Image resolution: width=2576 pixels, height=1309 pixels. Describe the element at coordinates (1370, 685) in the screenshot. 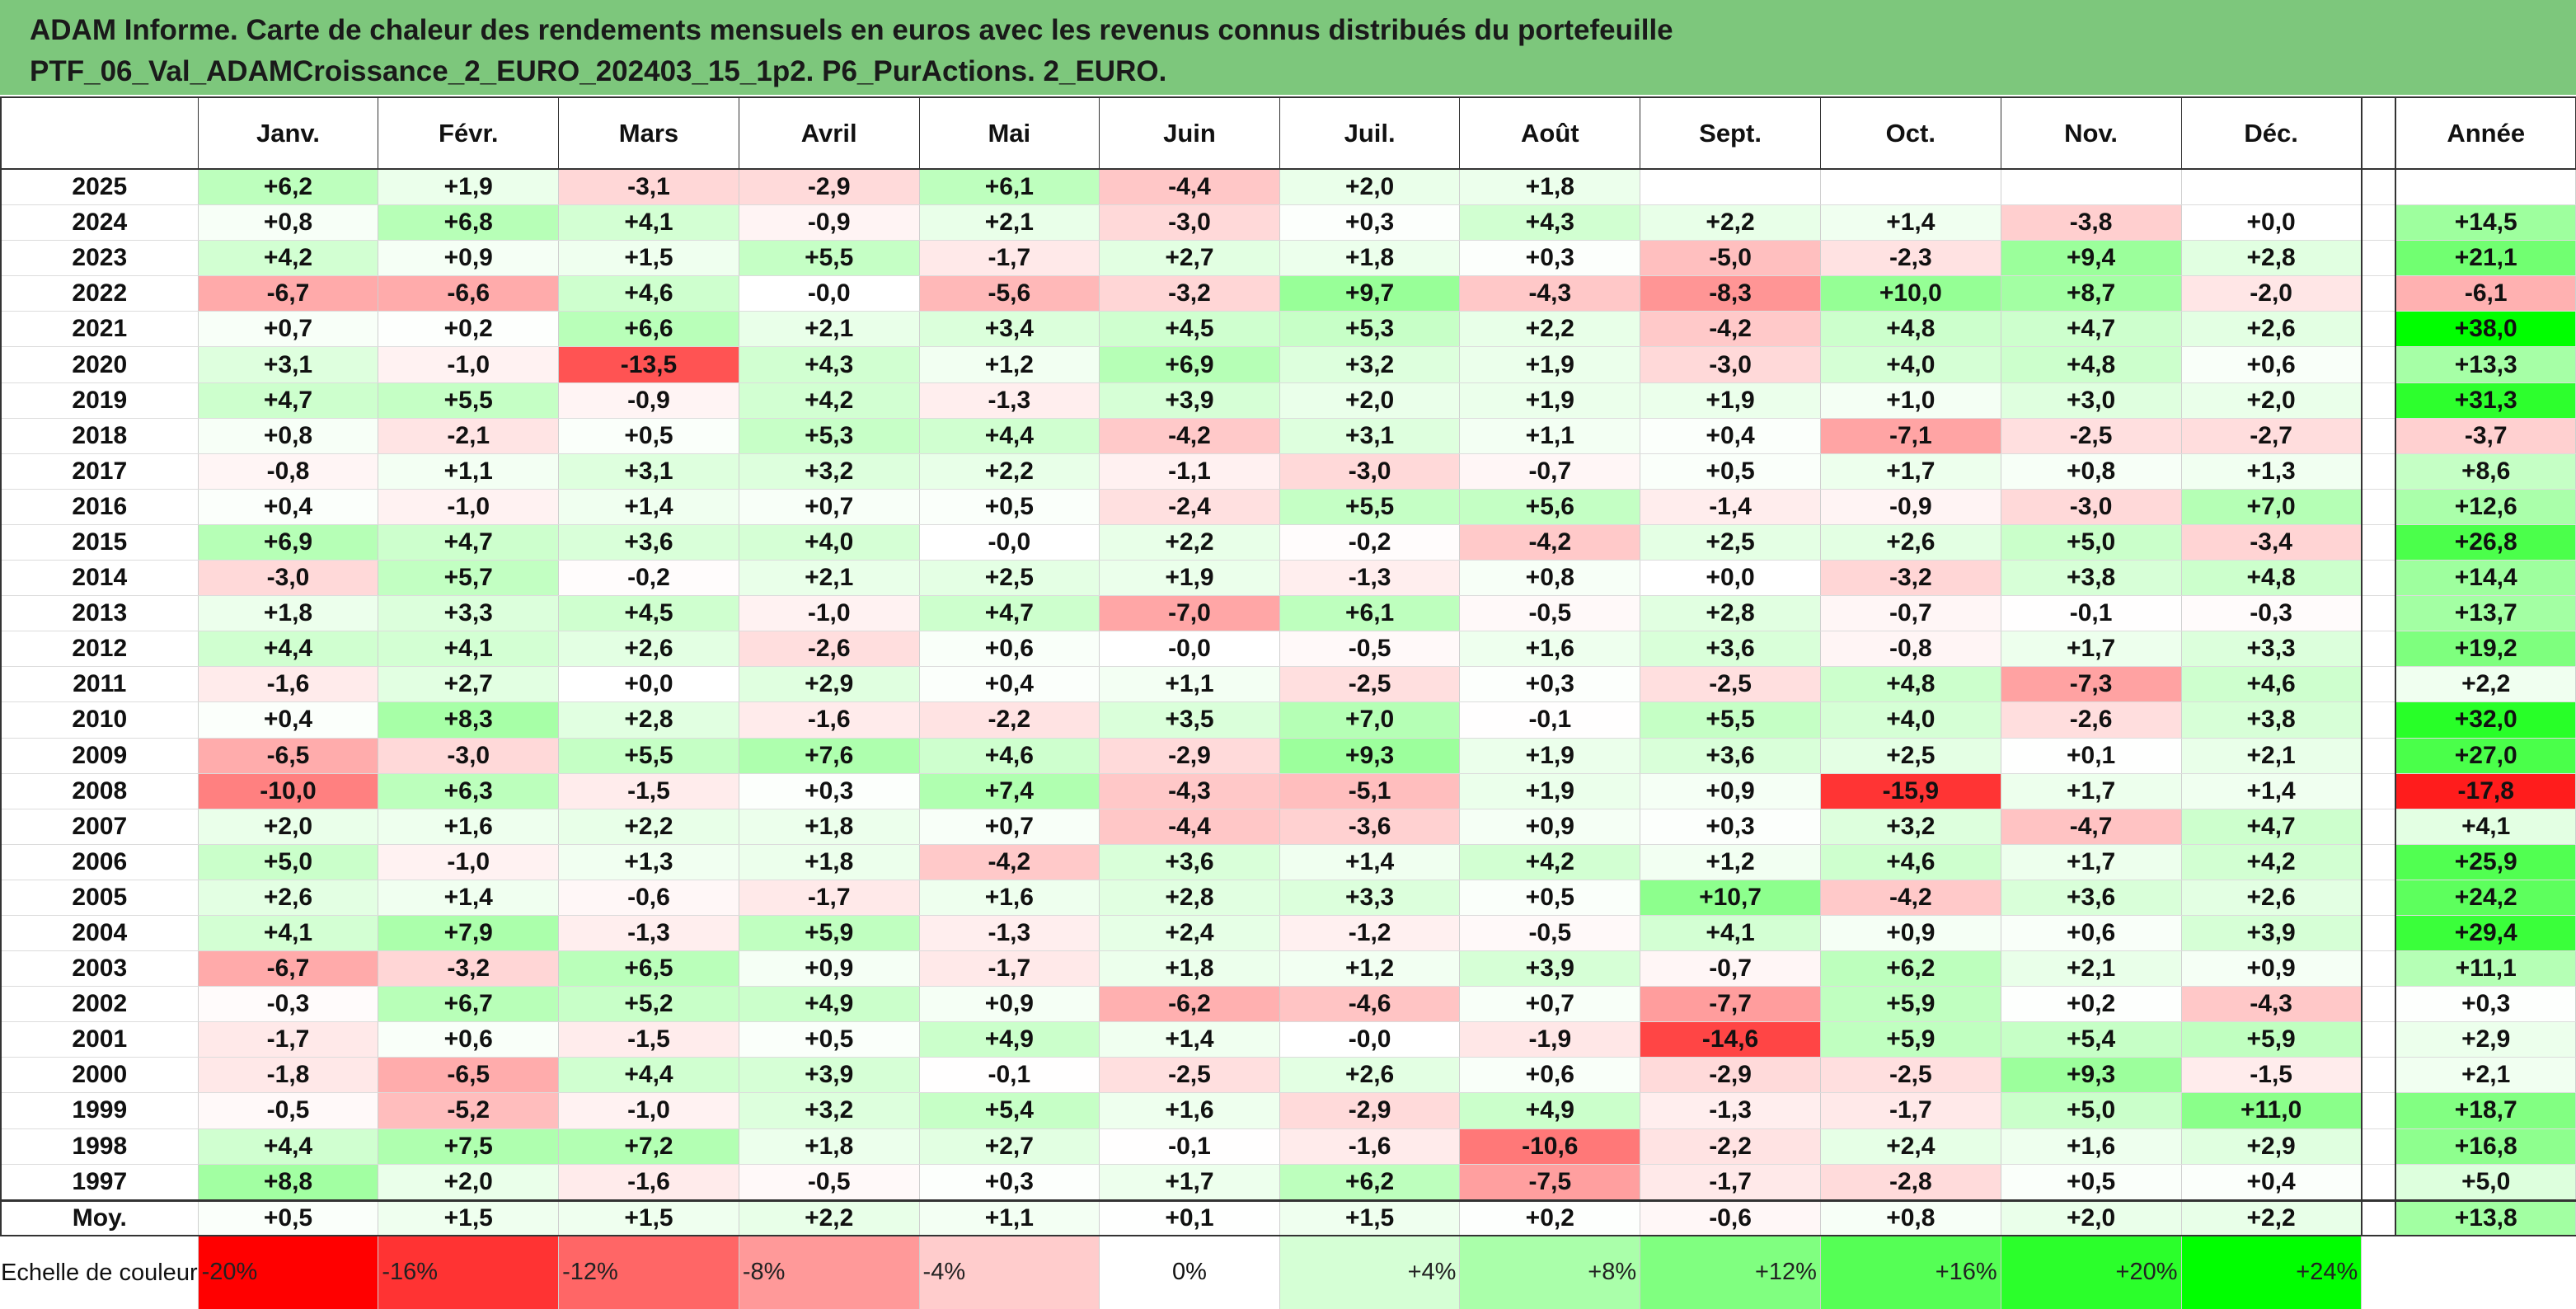

I see `month-return-cell: -2,5` at that location.